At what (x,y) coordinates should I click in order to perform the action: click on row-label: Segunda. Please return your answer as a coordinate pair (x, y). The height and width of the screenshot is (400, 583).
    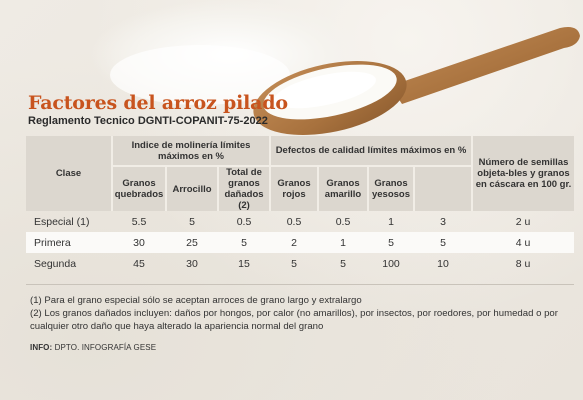
    Looking at the image, I should click on (55, 263).